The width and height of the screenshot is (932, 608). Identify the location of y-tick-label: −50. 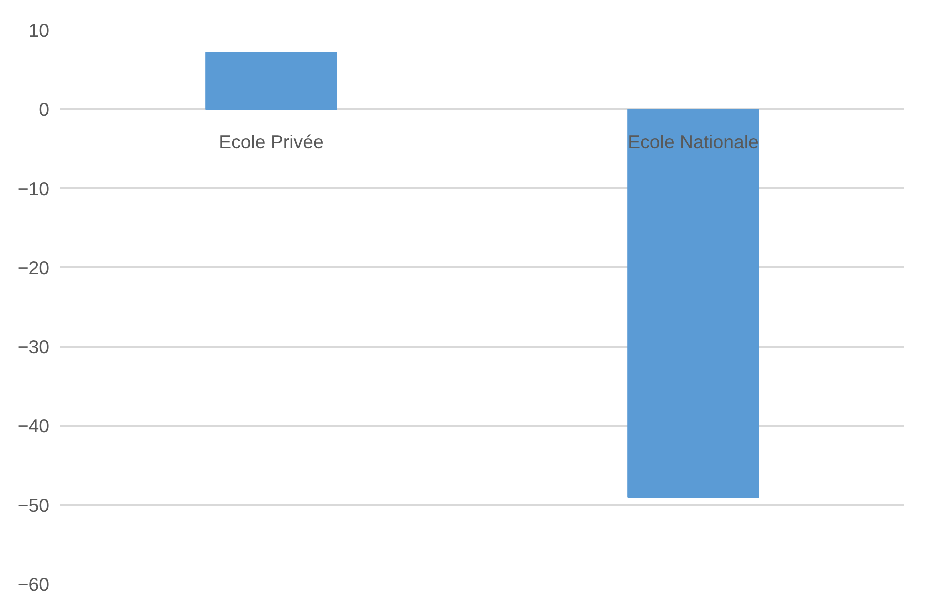
(34, 505).